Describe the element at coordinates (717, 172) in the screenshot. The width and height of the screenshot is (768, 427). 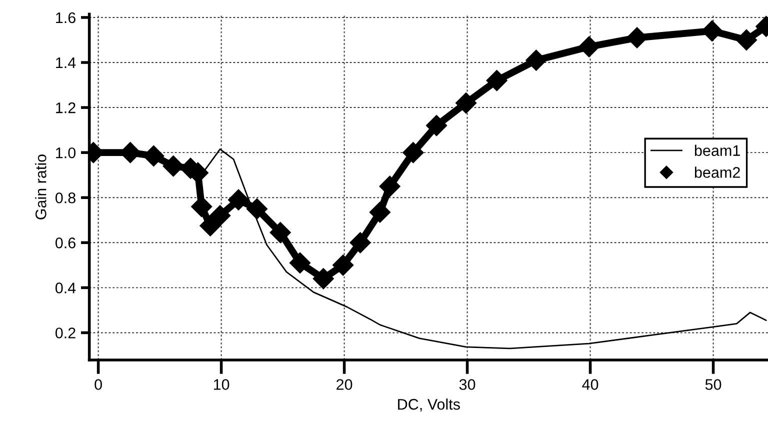
I see `legend-label: beam2` at that location.